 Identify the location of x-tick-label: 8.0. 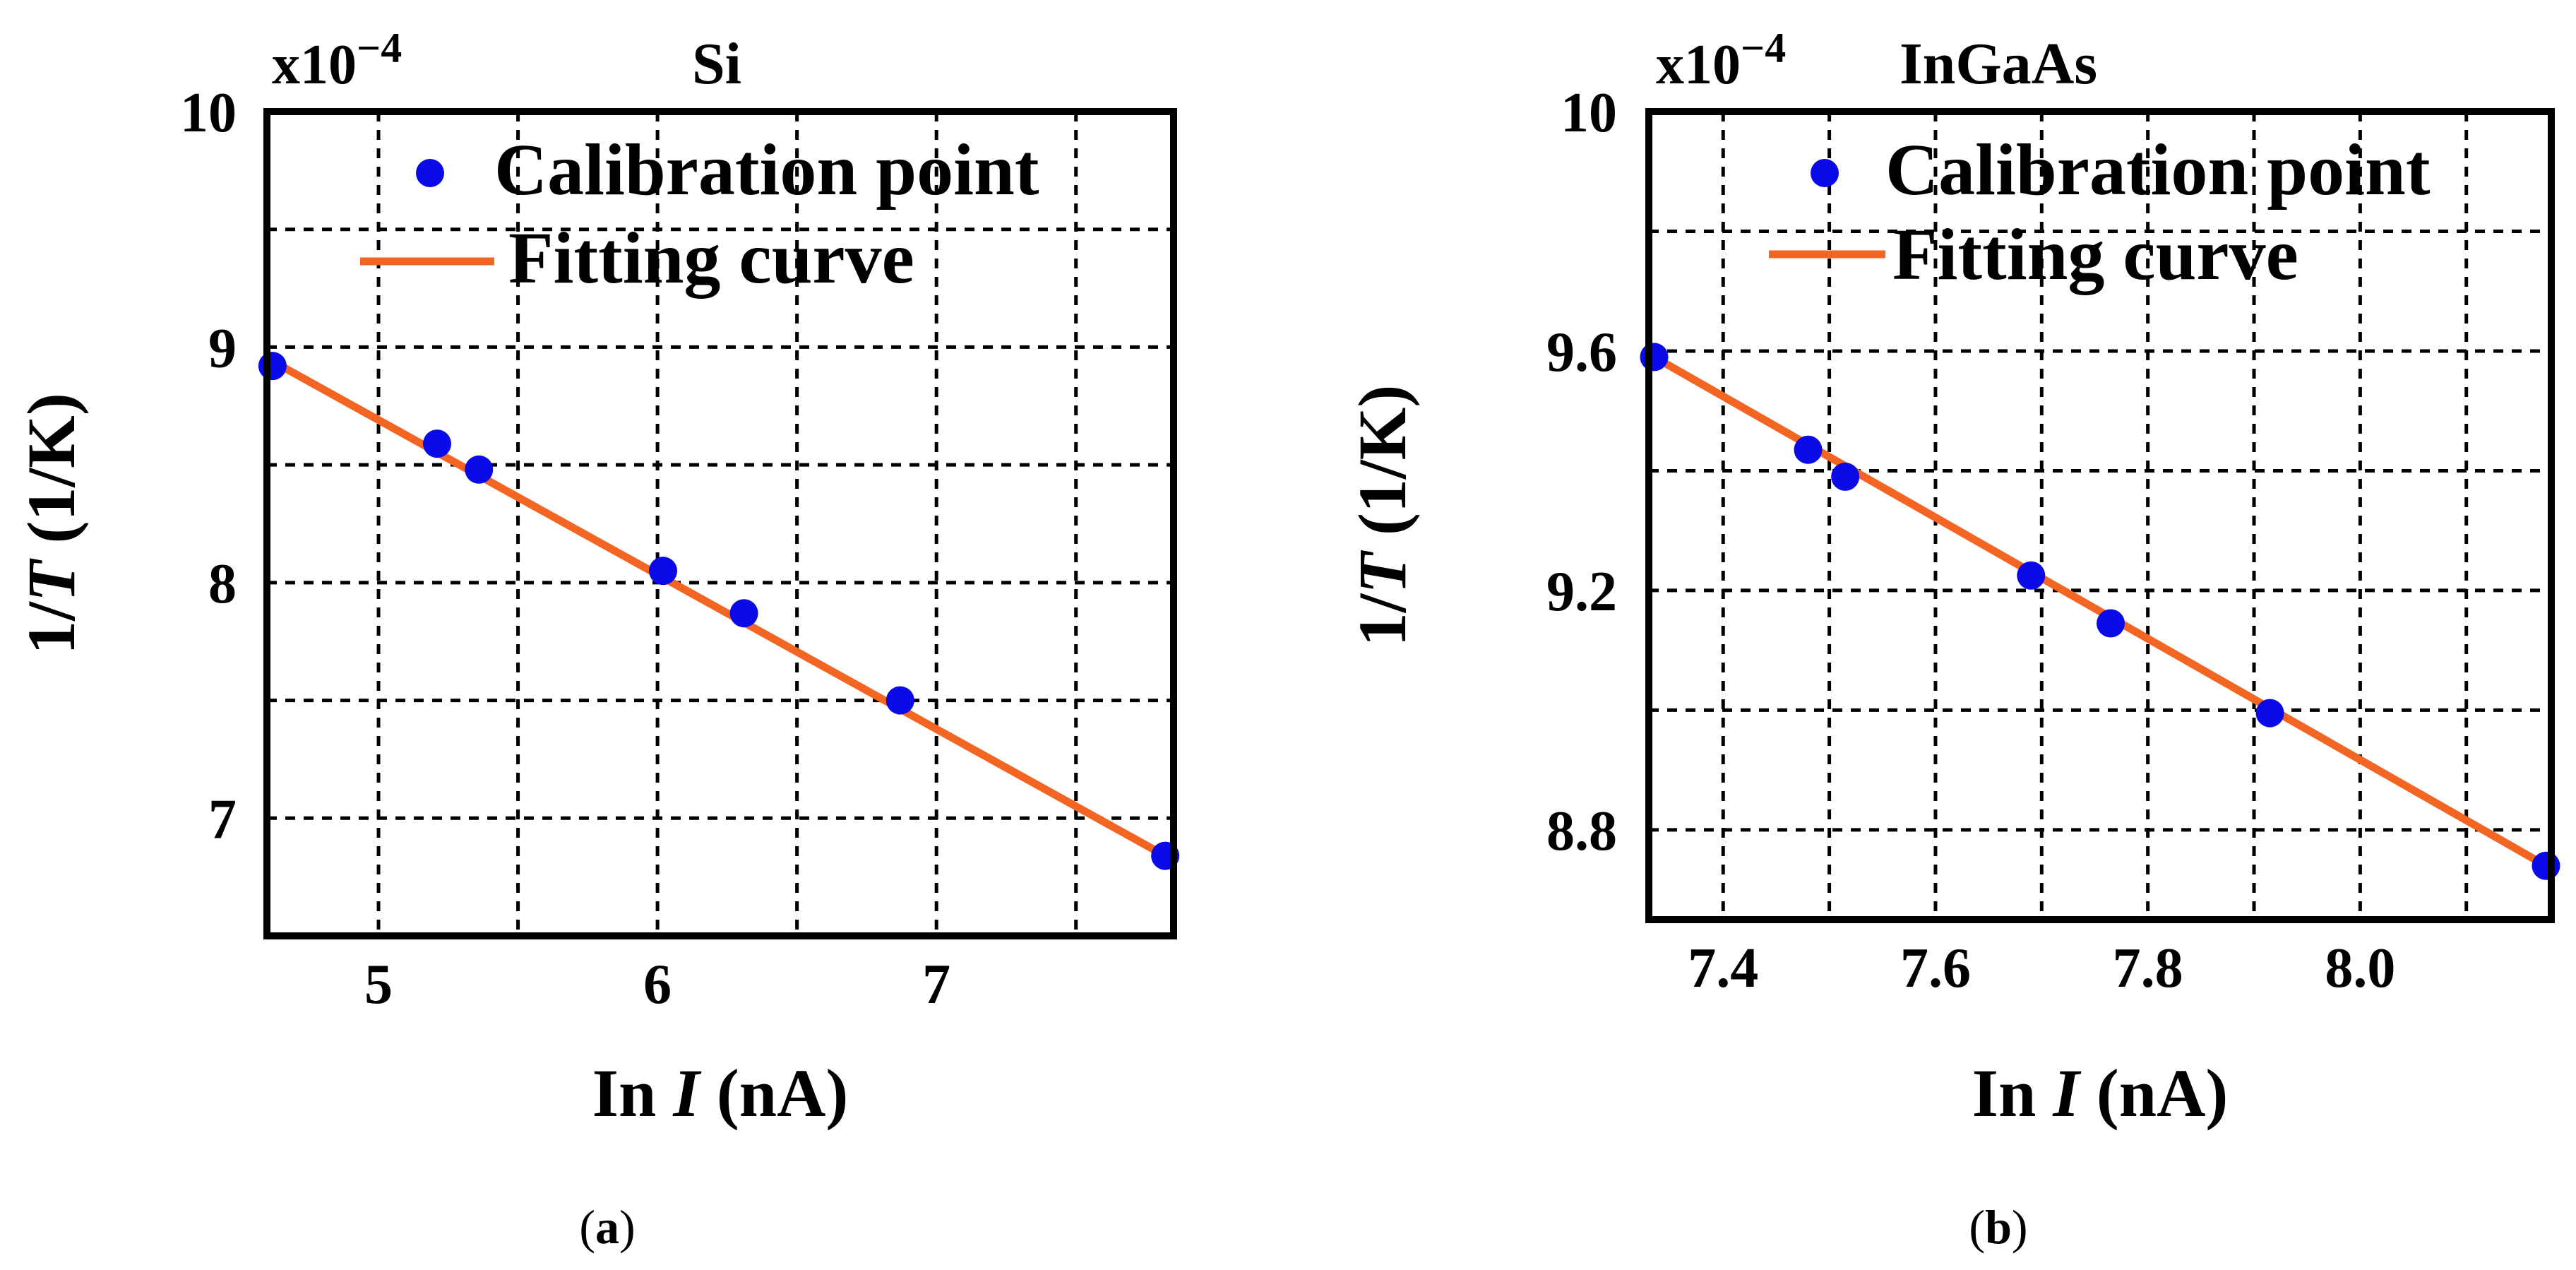
(2360, 968).